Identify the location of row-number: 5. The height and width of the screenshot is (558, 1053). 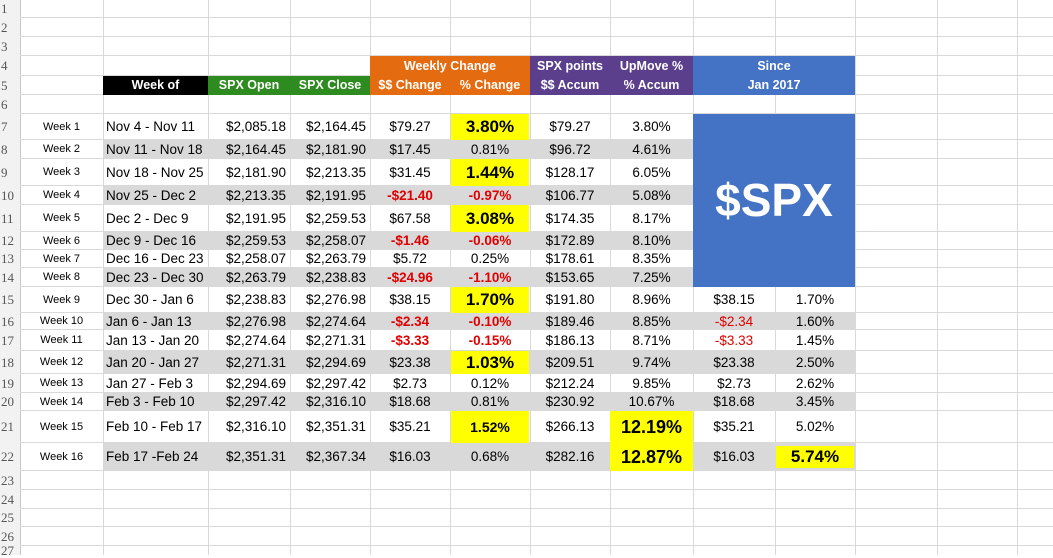
(4, 85).